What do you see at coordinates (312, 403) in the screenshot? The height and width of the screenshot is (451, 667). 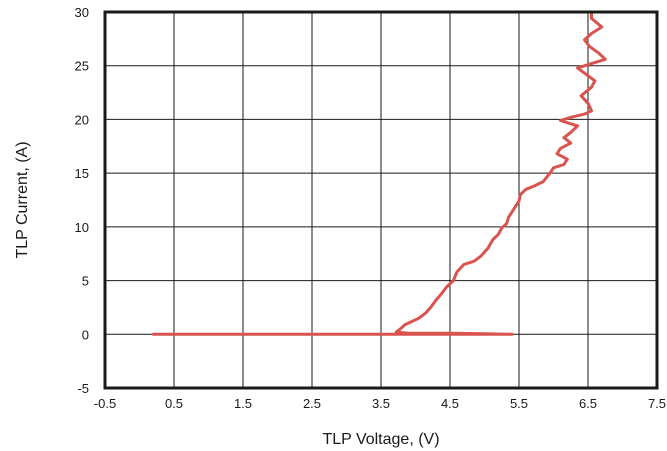 I see `x-tick-label: 2.5` at bounding box center [312, 403].